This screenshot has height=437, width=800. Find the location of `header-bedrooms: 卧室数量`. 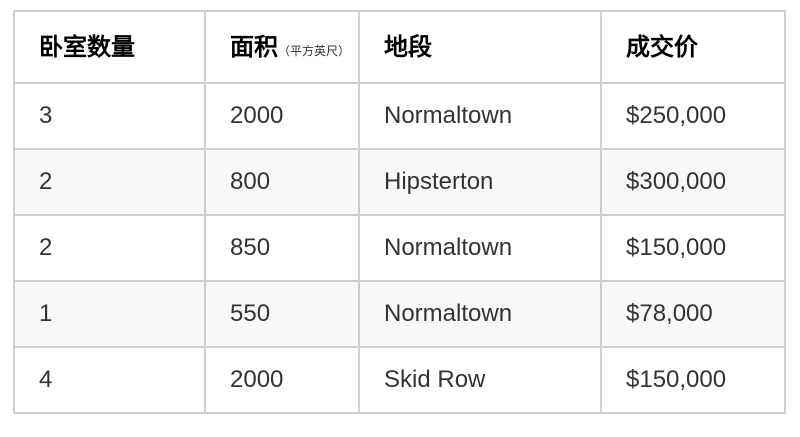

header-bedrooms: 卧室数量 is located at coordinates (109, 47).